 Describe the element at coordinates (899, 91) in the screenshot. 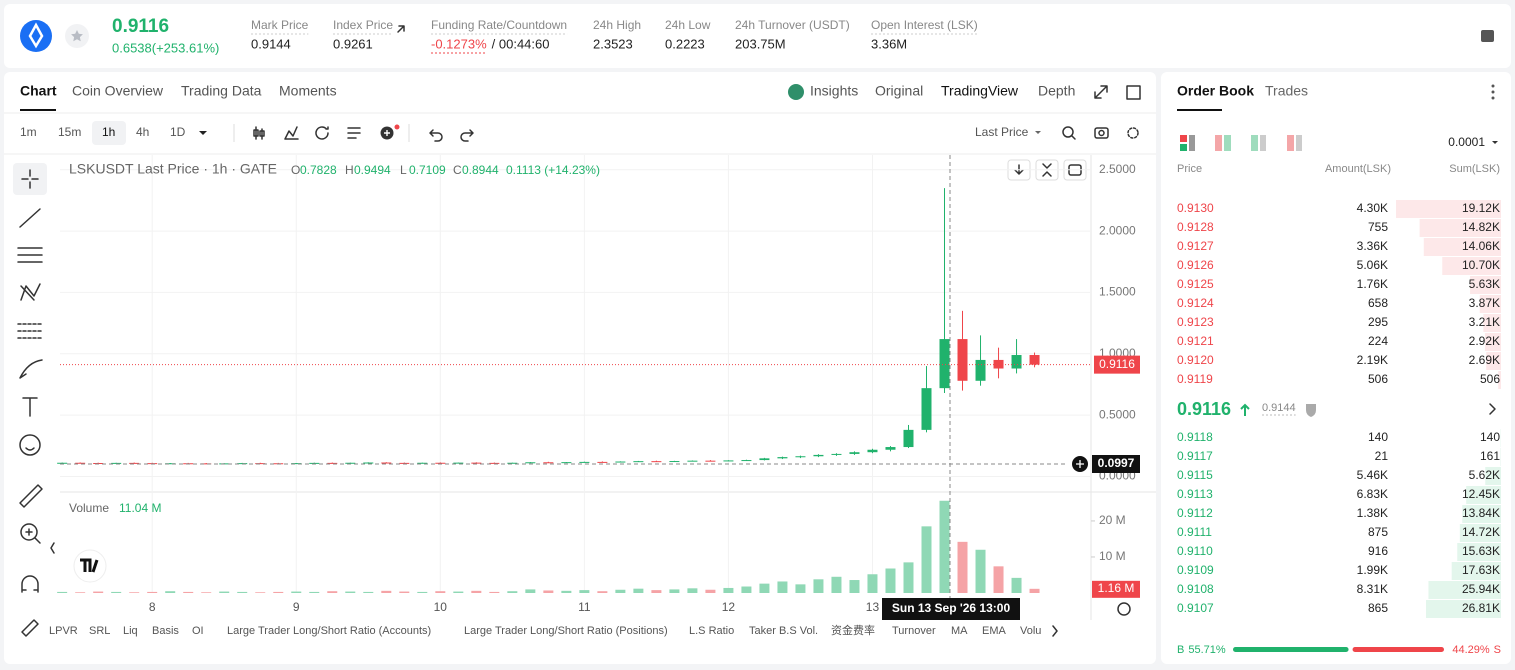

I see `view-tab: Original` at that location.